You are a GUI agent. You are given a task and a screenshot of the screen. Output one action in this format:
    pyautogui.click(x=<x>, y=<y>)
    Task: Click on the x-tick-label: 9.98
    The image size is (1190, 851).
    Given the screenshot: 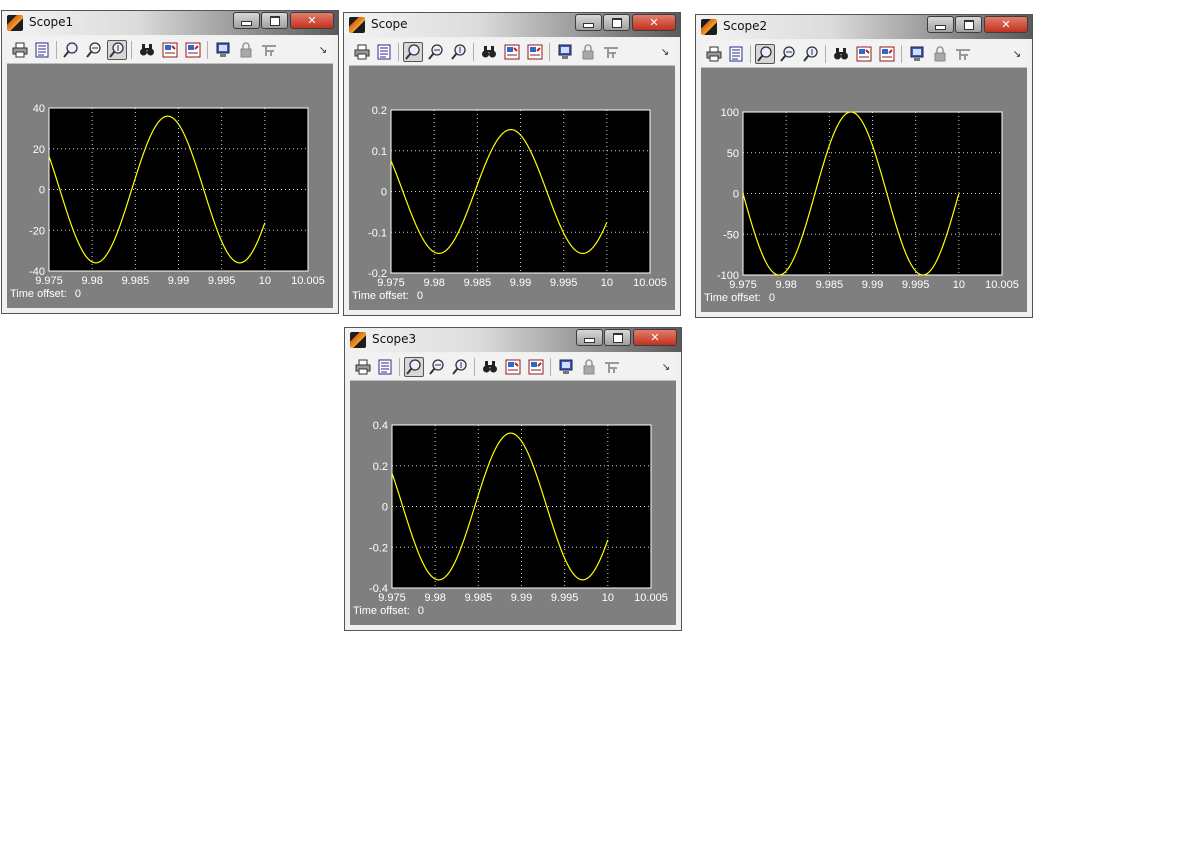 What is the action you would take?
    pyautogui.click(x=434, y=598)
    